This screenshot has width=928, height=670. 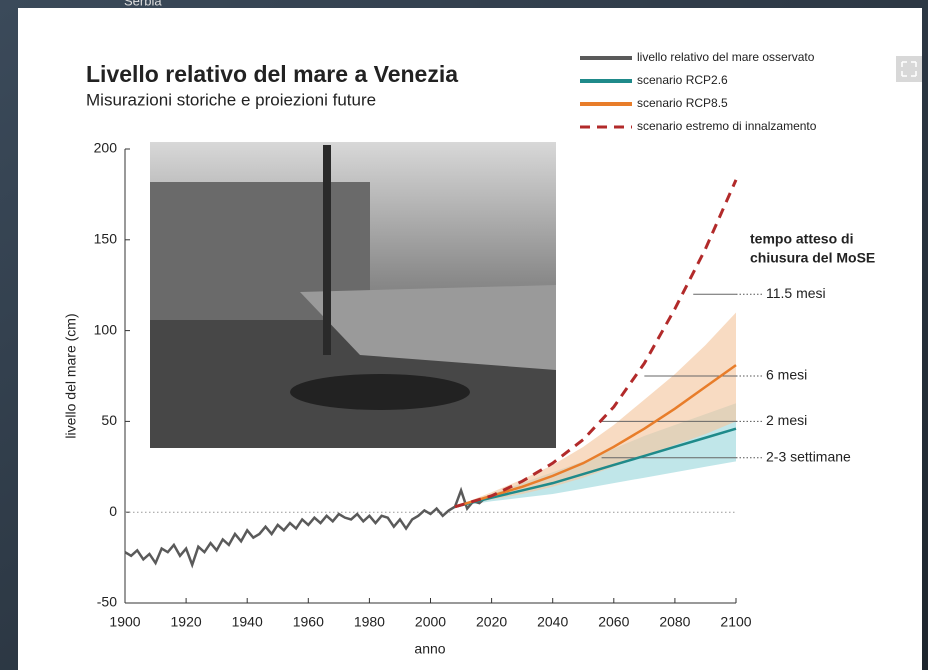 What do you see at coordinates (801, 239) in the screenshot?
I see `annotation-title: tempo atteso di` at bounding box center [801, 239].